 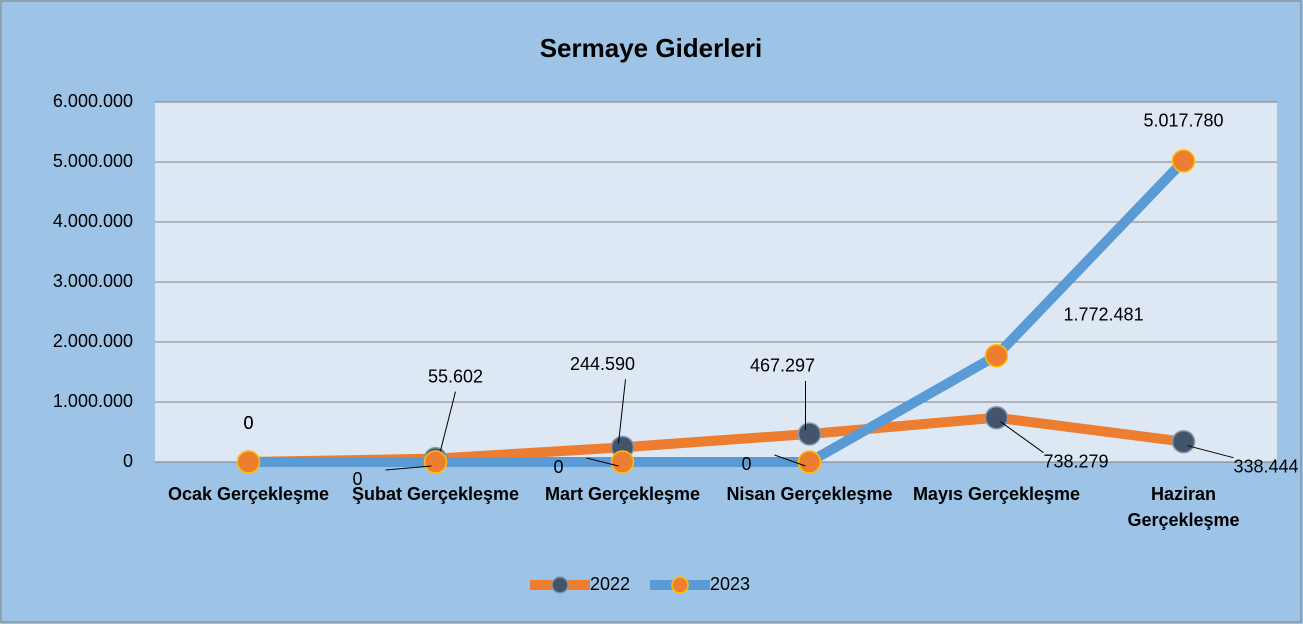 I want to click on data-label: 244.590, so click(x=602, y=364).